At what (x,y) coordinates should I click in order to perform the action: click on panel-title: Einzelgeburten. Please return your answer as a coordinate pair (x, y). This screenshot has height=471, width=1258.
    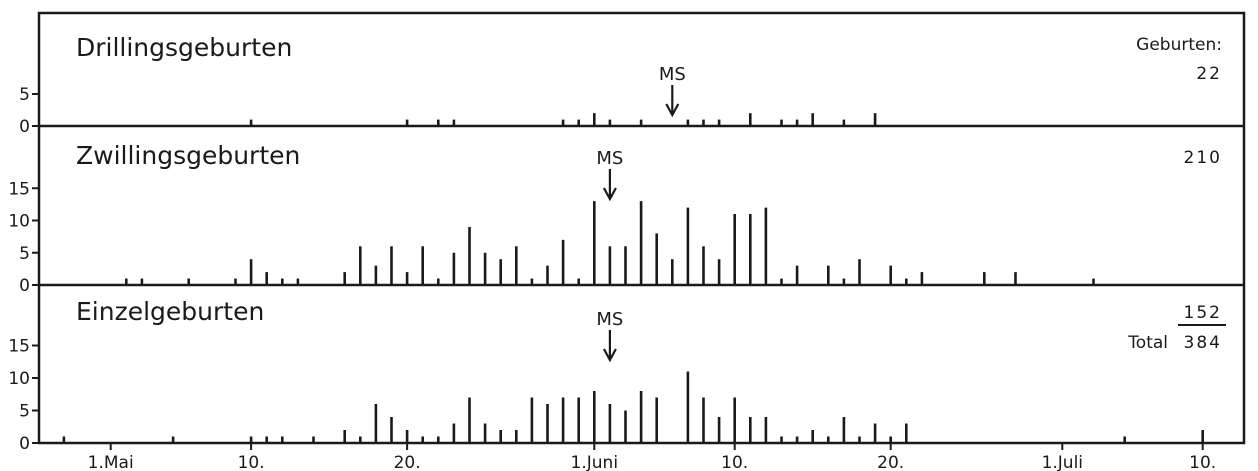
    Looking at the image, I should click on (170, 311).